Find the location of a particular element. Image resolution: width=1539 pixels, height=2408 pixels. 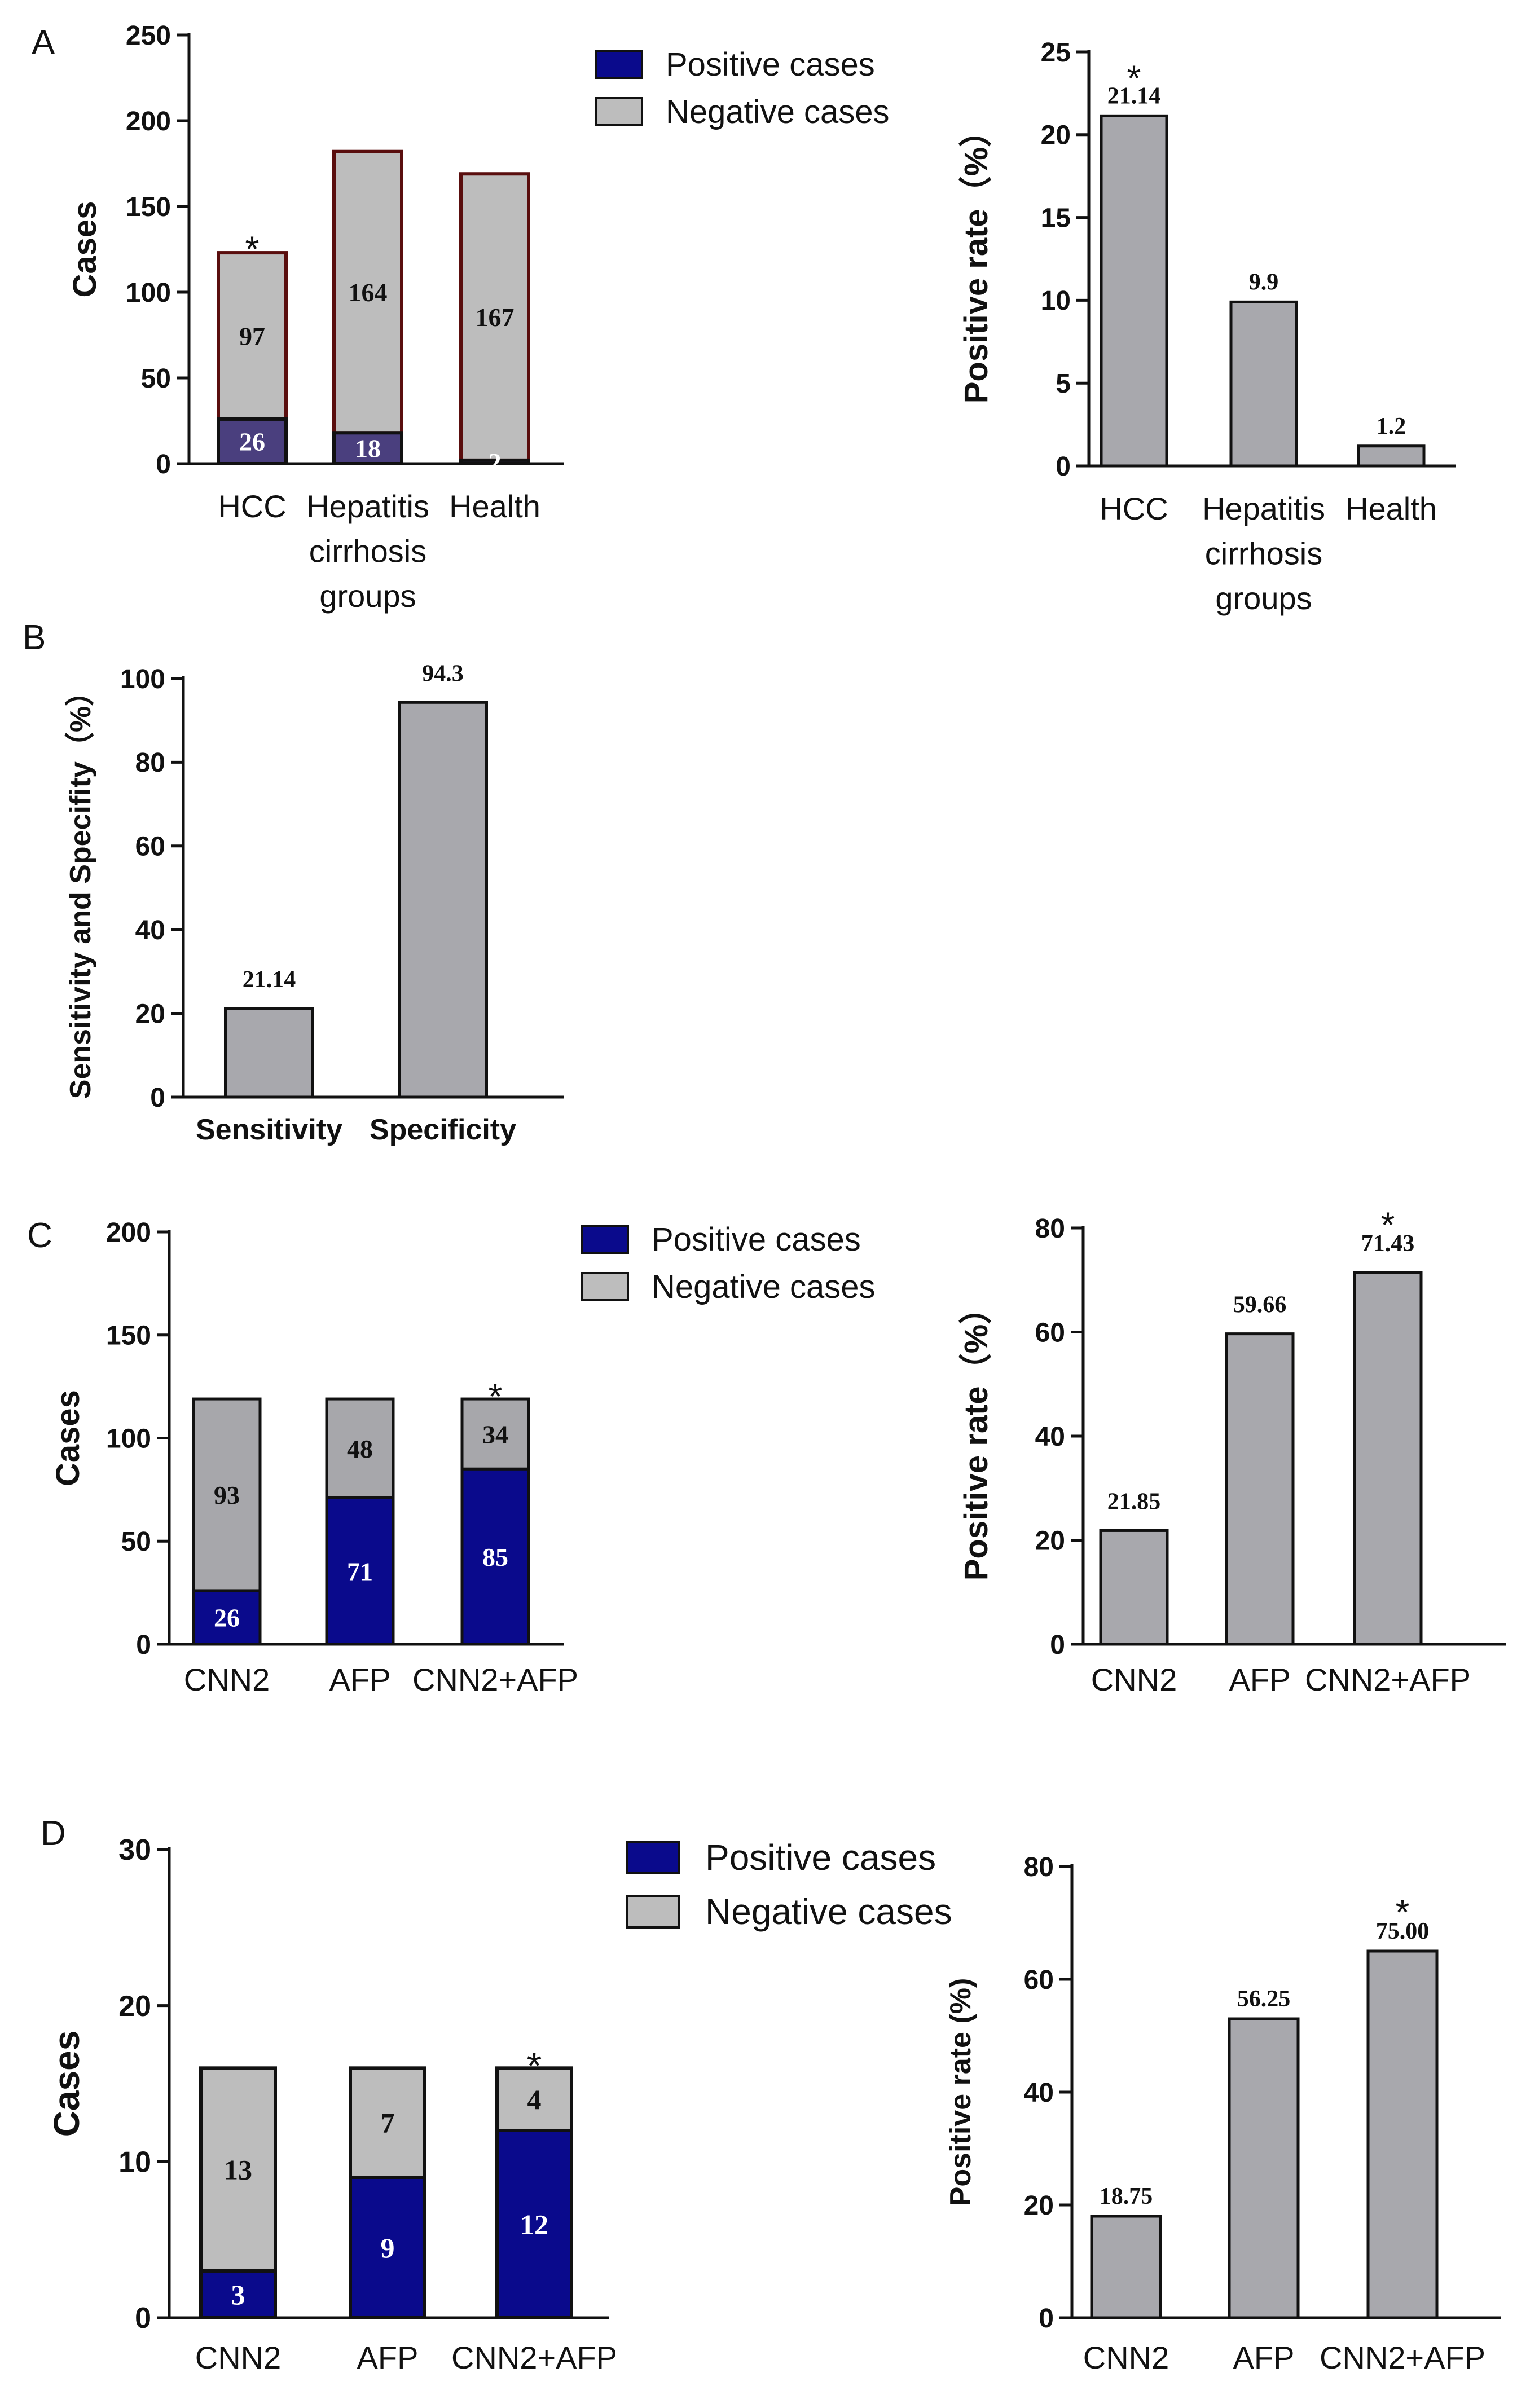

data-label-positive: 26 is located at coordinates (227, 1618).